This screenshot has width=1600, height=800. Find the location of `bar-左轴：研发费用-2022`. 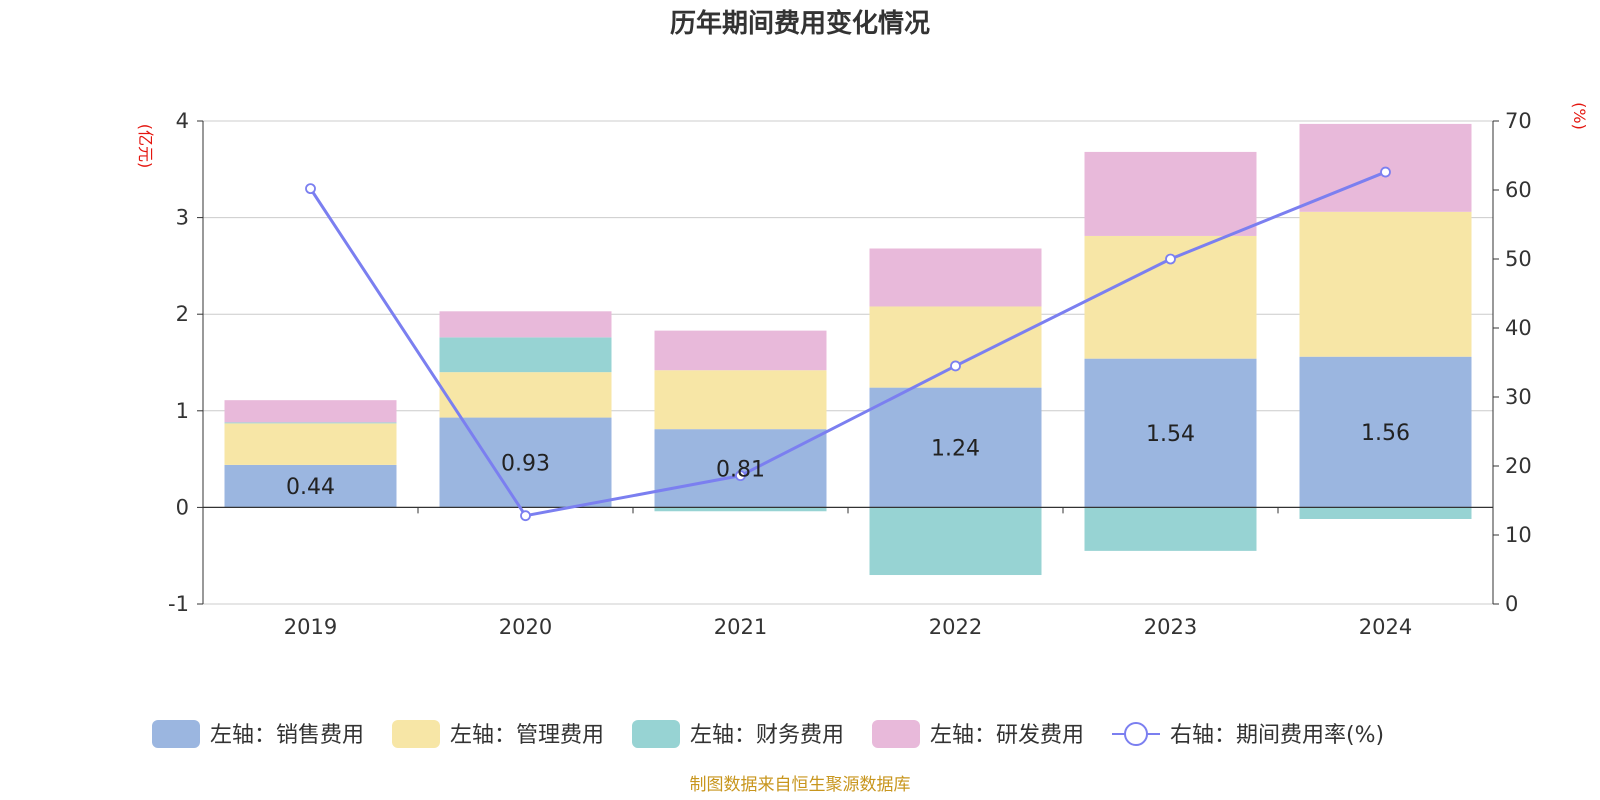

bar-左轴：研发费用-2022 is located at coordinates (955, 277).